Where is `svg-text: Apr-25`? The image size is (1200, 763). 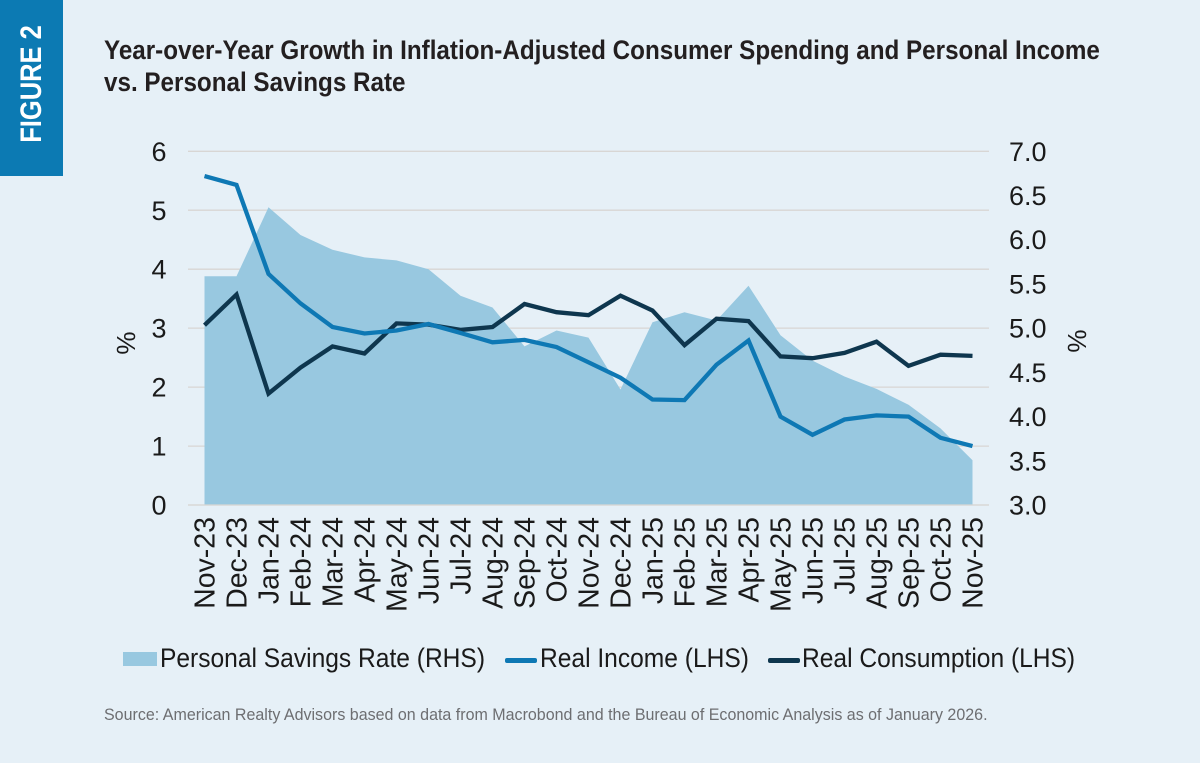 svg-text: Apr-25 is located at coordinates (749, 560).